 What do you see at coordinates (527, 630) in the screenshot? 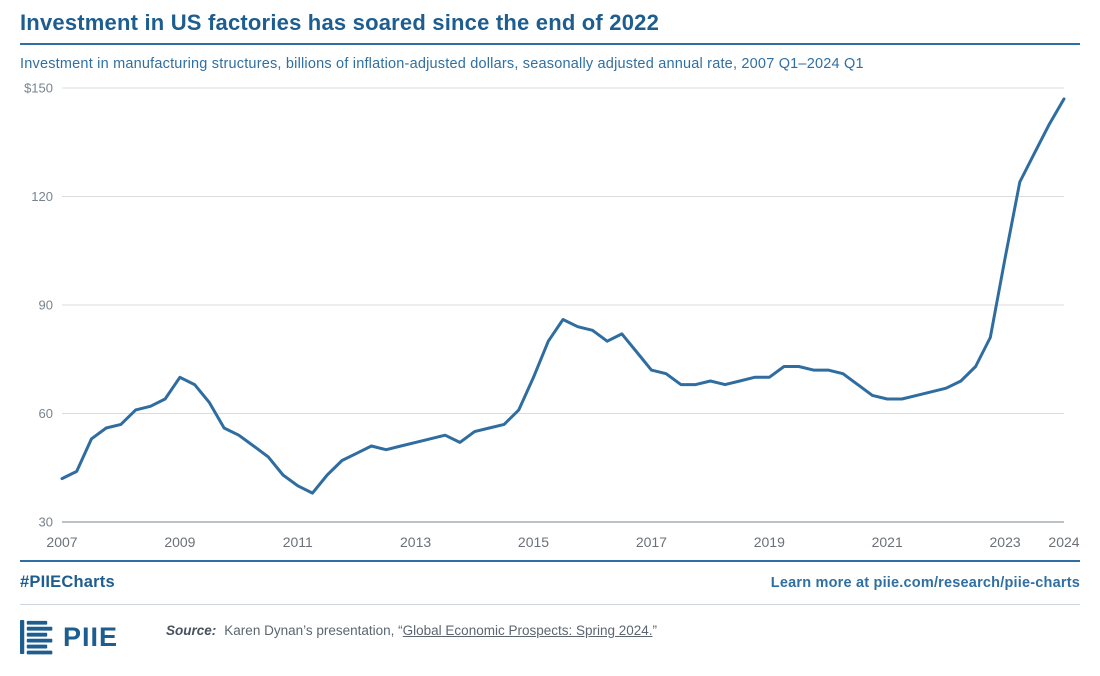
I see `source-link: Global Economic Prospects: Spring 2024.` at bounding box center [527, 630].